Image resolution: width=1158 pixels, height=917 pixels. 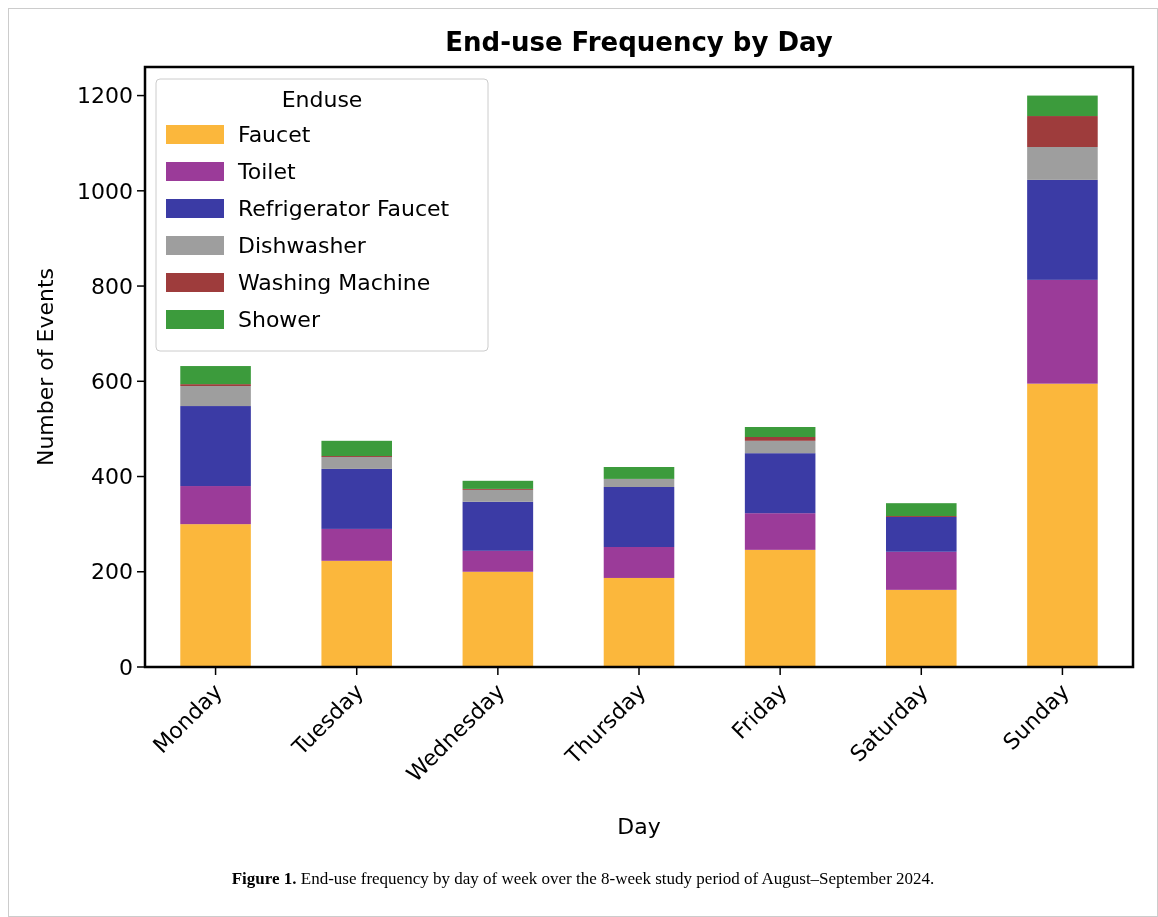 I want to click on y-tick-label: 800, so click(x=112, y=286).